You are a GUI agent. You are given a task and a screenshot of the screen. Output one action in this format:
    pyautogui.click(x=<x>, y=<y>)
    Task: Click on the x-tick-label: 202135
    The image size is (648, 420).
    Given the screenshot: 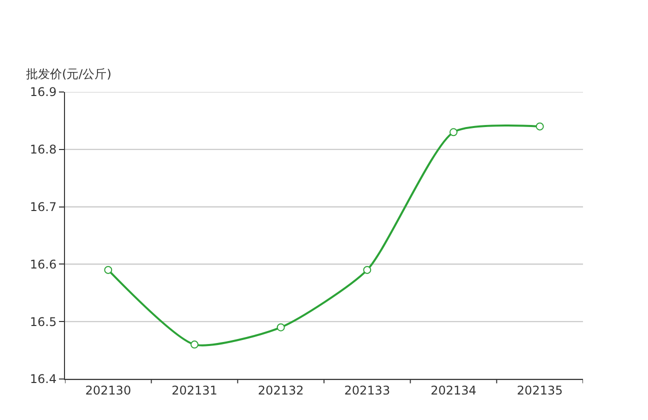 What is the action you would take?
    pyautogui.click(x=539, y=390)
    